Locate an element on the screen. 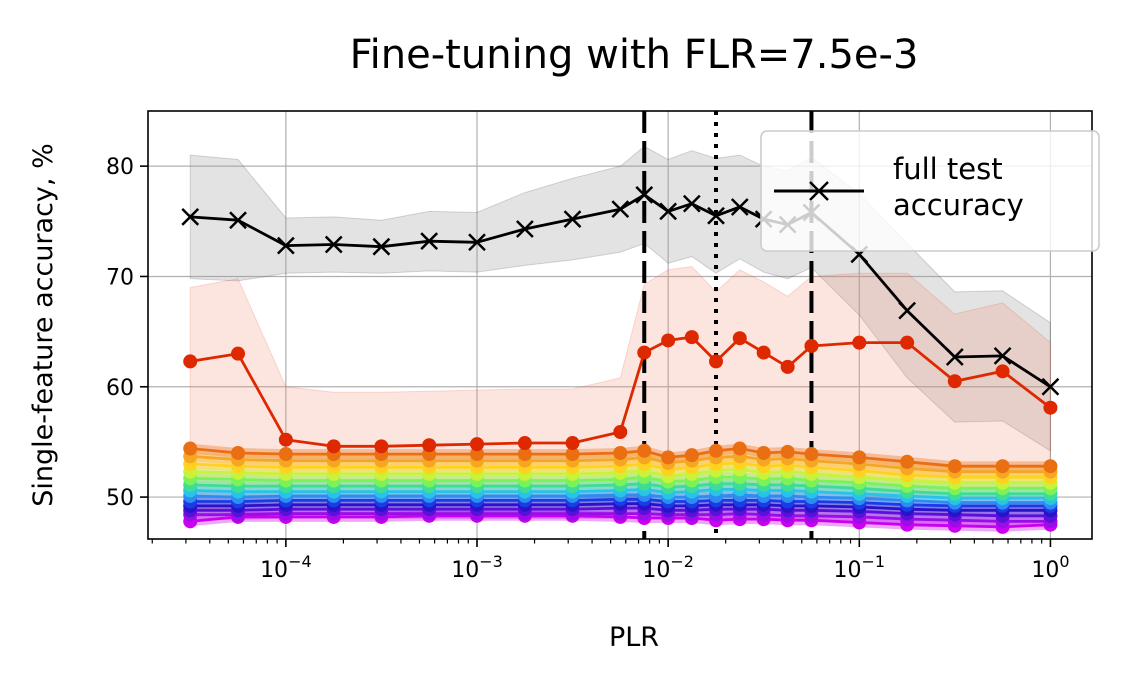 The width and height of the screenshot is (1144, 682). y-tick-label: 50 is located at coordinates (120, 498).